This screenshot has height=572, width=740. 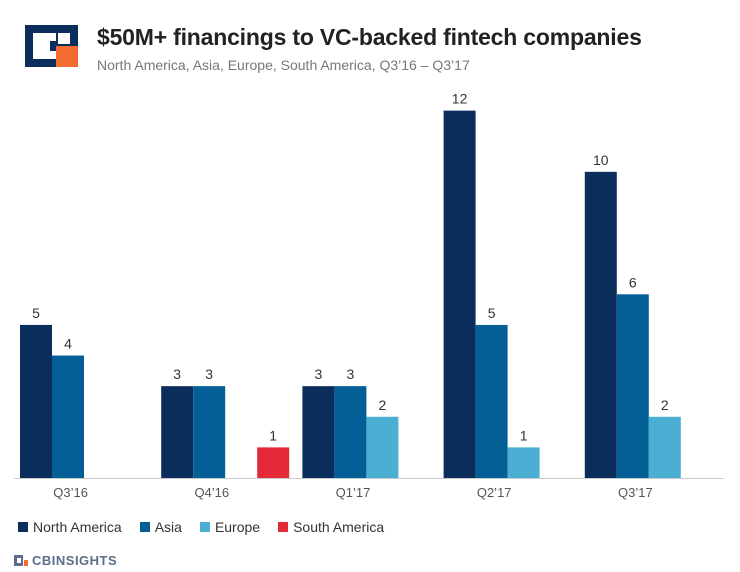 I want to click on legend-item-europe: Europe, so click(x=230, y=527).